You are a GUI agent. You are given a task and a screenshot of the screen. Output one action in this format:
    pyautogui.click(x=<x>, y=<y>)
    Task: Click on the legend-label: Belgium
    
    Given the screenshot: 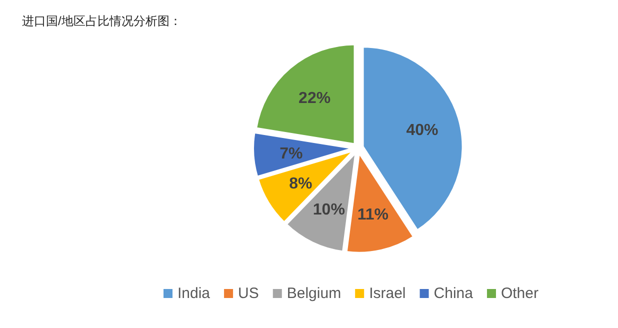 What is the action you would take?
    pyautogui.click(x=314, y=293)
    